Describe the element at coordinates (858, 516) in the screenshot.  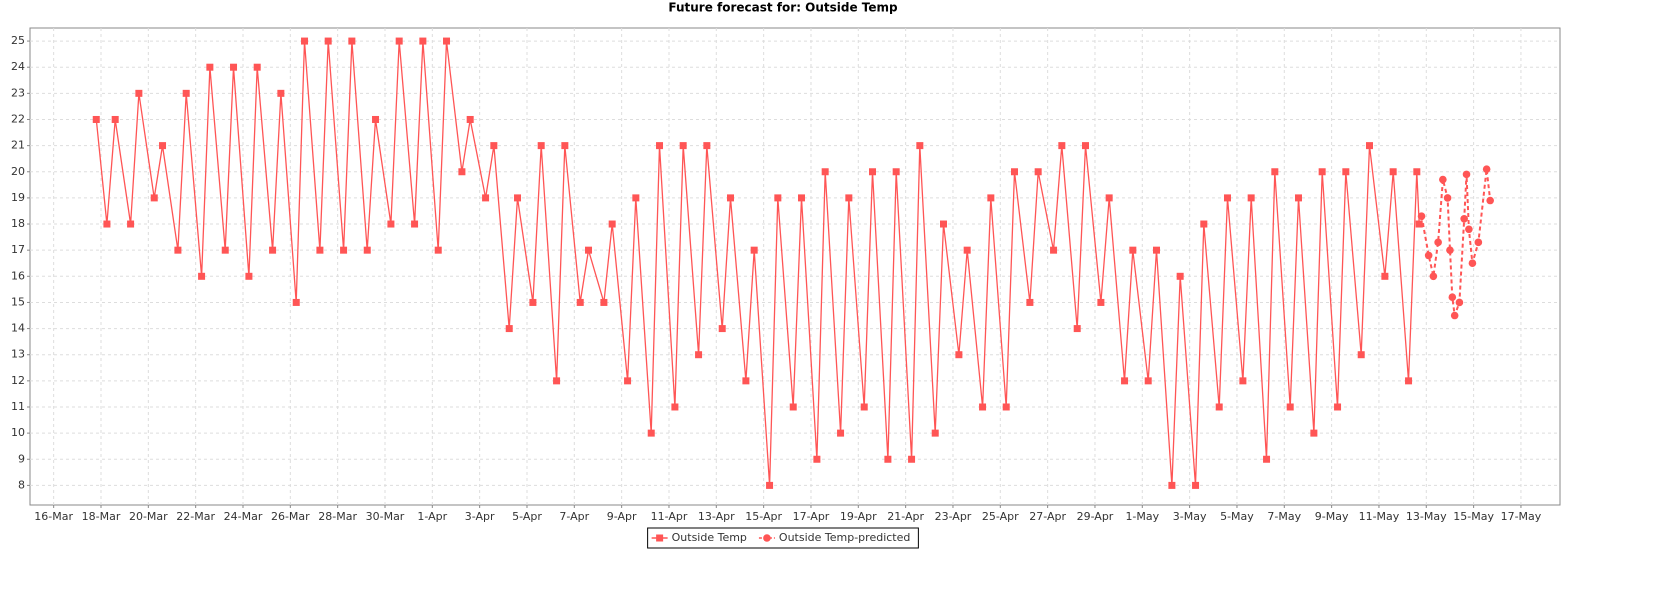
I see `x-tick-label: 19-Apr` at that location.